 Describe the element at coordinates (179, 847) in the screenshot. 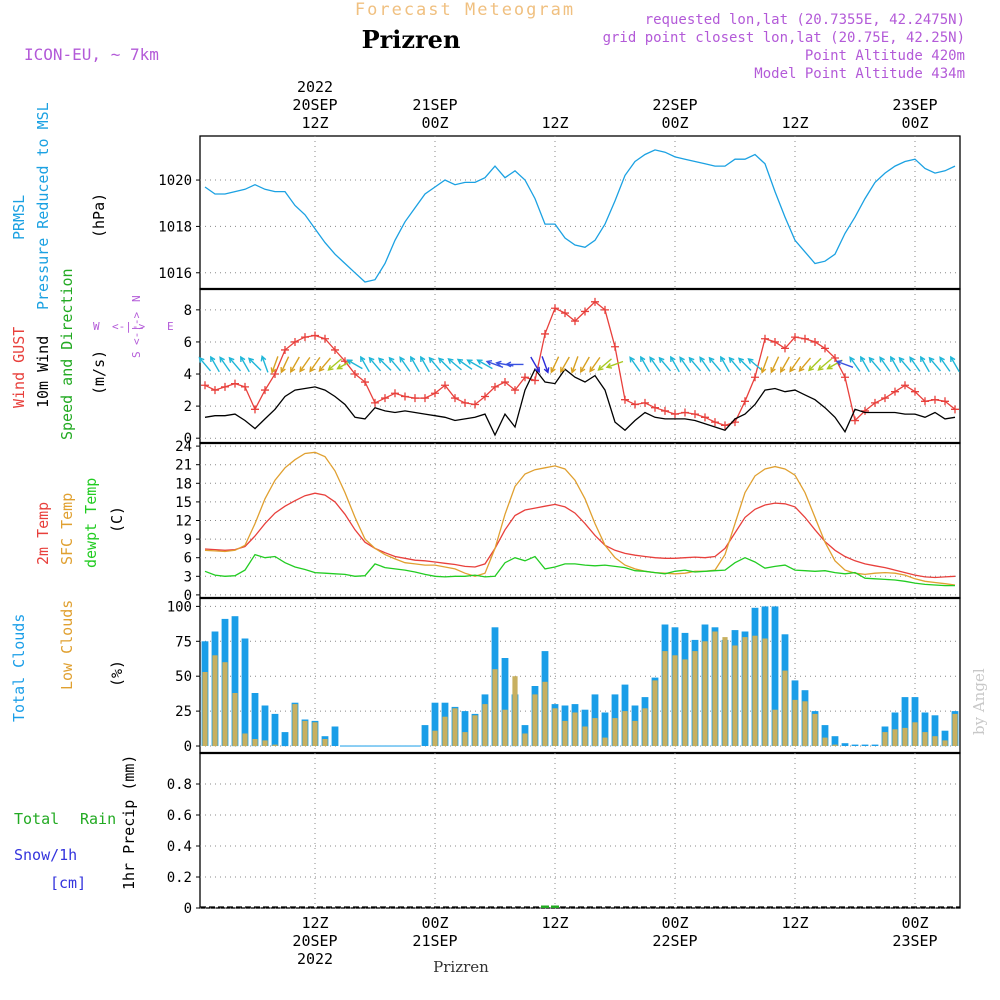

I see `y-tick-label: 0.4` at that location.